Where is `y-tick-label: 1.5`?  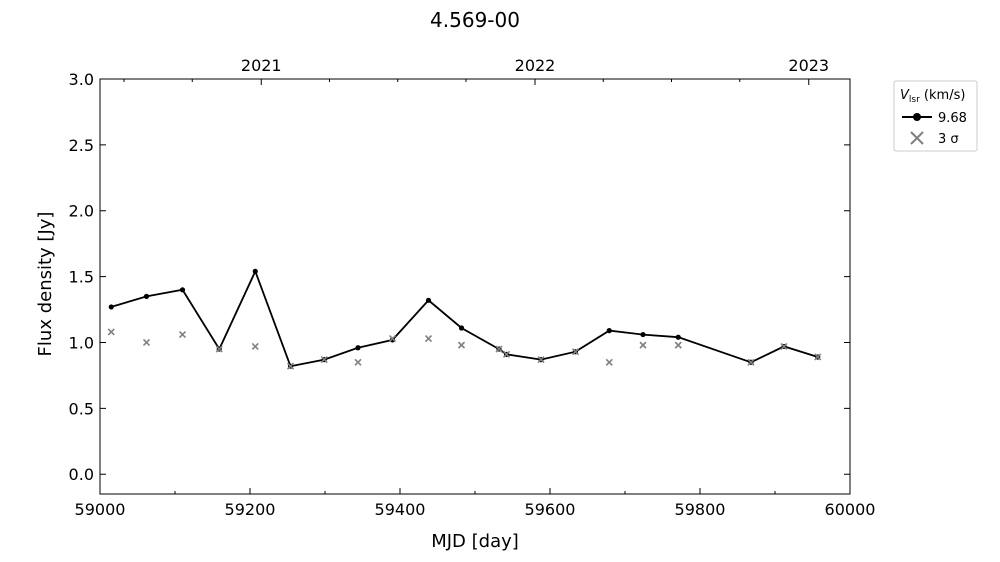
y-tick-label: 1.5 is located at coordinates (81, 277).